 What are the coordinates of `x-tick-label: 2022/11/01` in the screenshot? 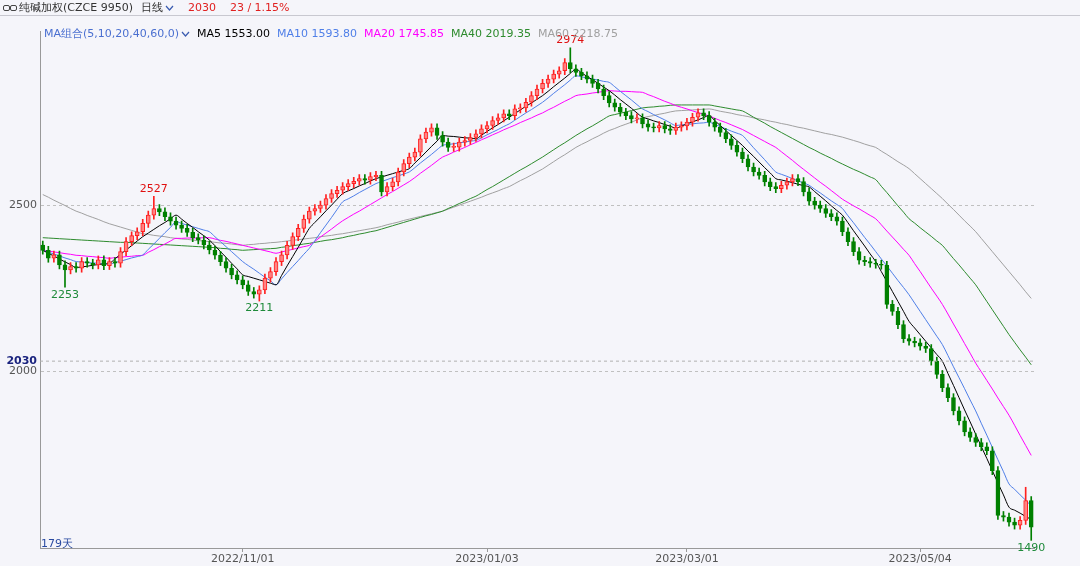 It's located at (242, 559).